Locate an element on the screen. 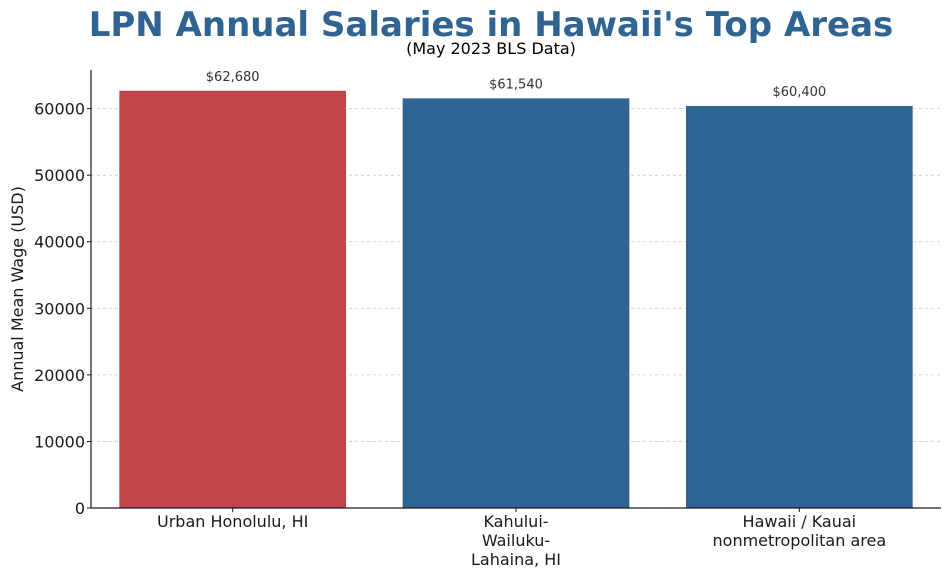 The height and width of the screenshot is (582, 951). bar-value-label: $62,680 is located at coordinates (233, 77).